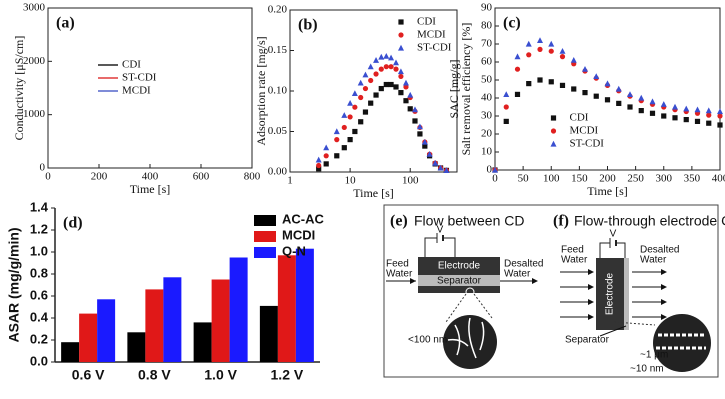  I want to click on x-tick-label: 0, so click(48, 177).